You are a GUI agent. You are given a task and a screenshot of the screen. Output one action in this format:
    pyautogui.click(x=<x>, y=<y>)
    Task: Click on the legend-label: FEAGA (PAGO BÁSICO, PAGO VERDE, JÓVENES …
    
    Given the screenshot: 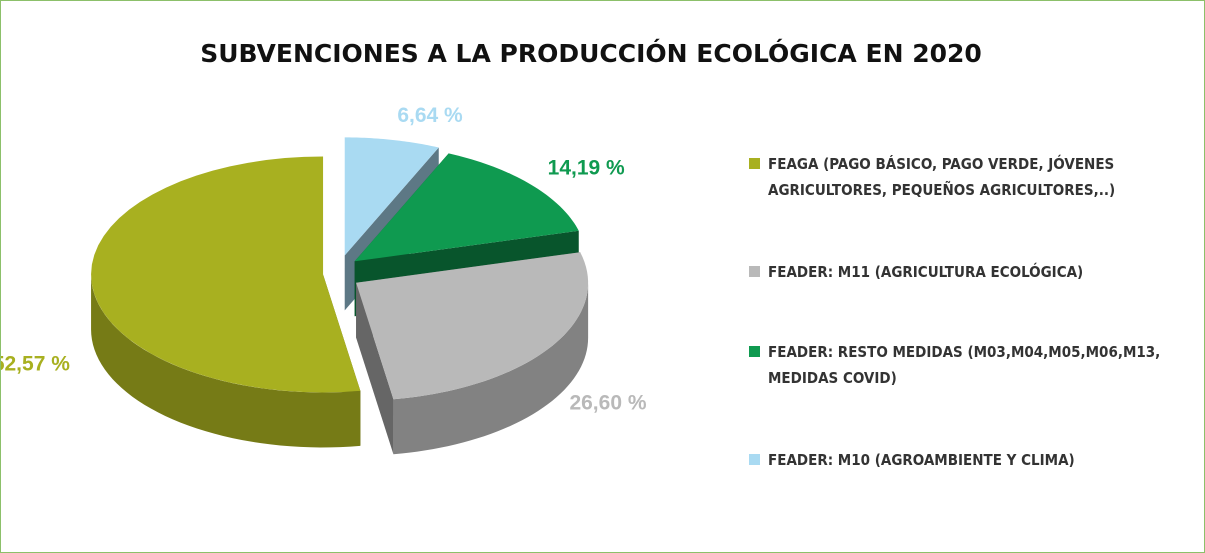 What is the action you would take?
    pyautogui.click(x=942, y=177)
    